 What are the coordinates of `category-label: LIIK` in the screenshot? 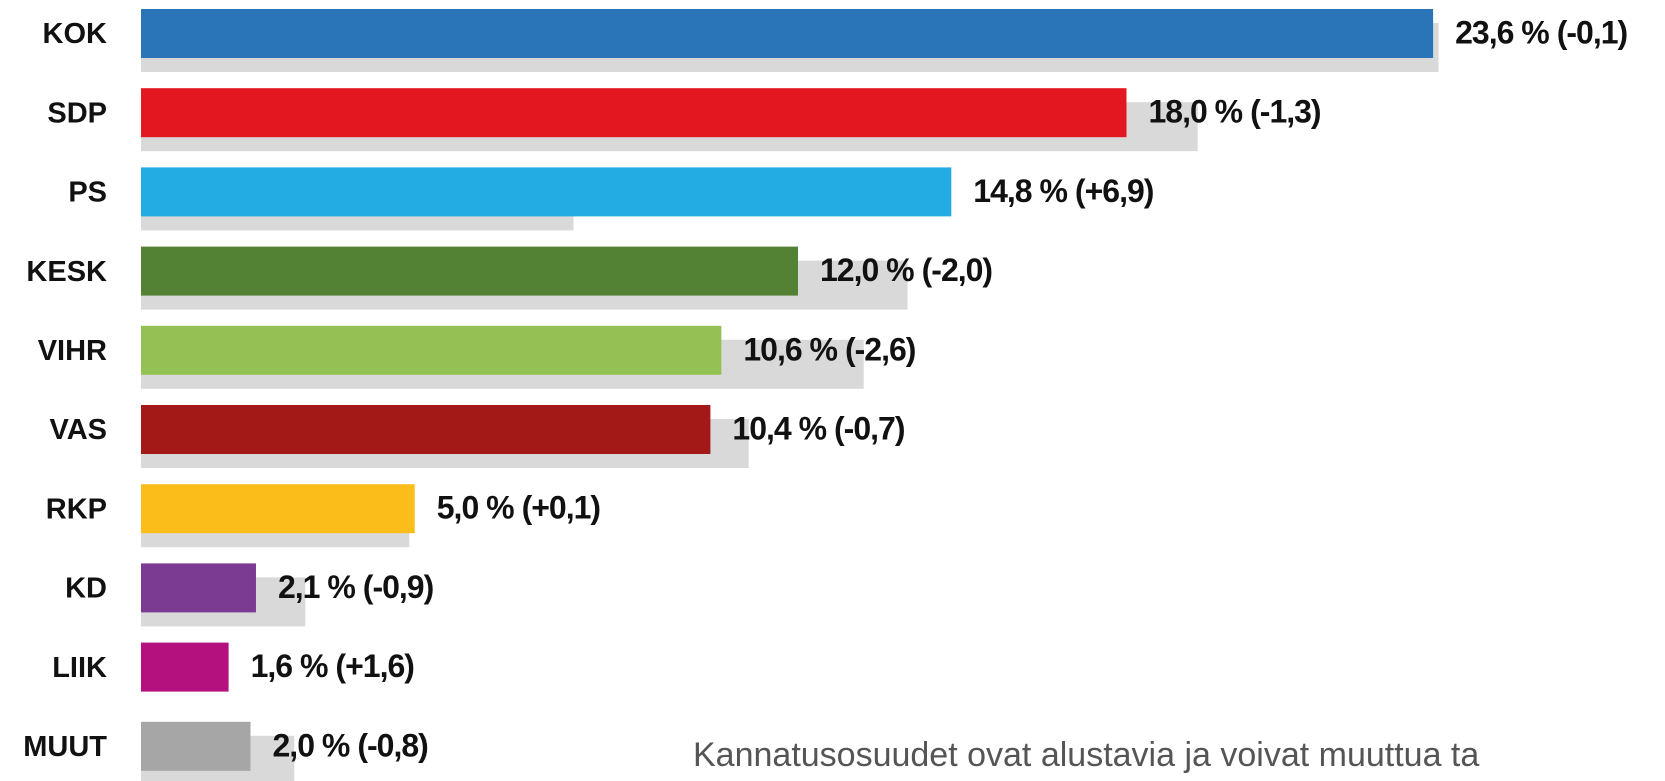 It's located at (79, 668).